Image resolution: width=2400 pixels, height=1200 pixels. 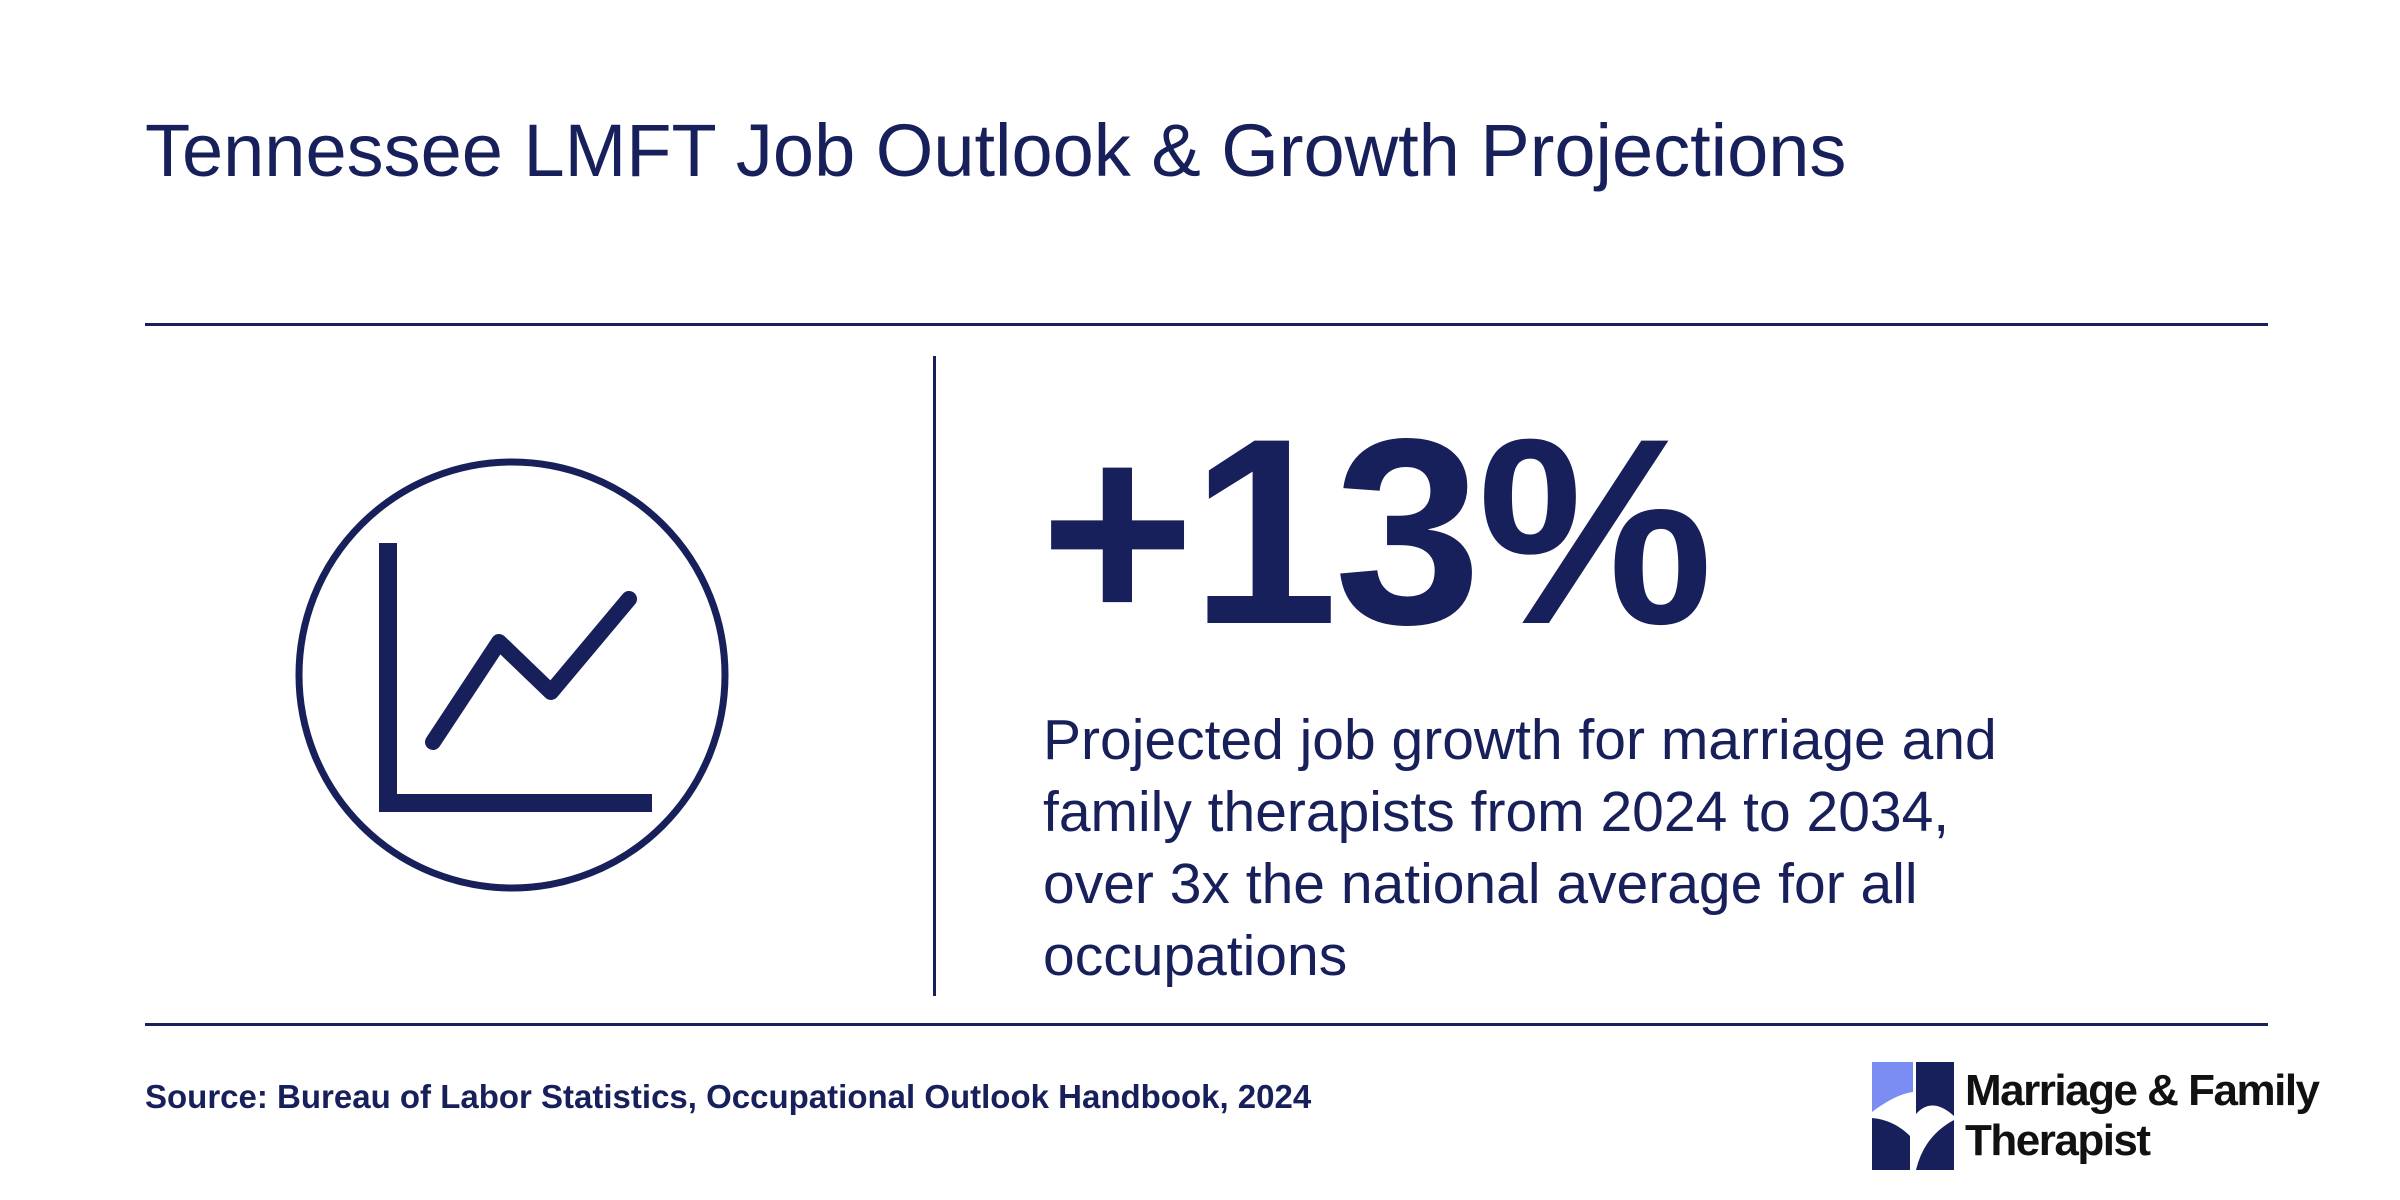 I want to click on brand-name-line2: Therapist, so click(x=2058, y=1140).